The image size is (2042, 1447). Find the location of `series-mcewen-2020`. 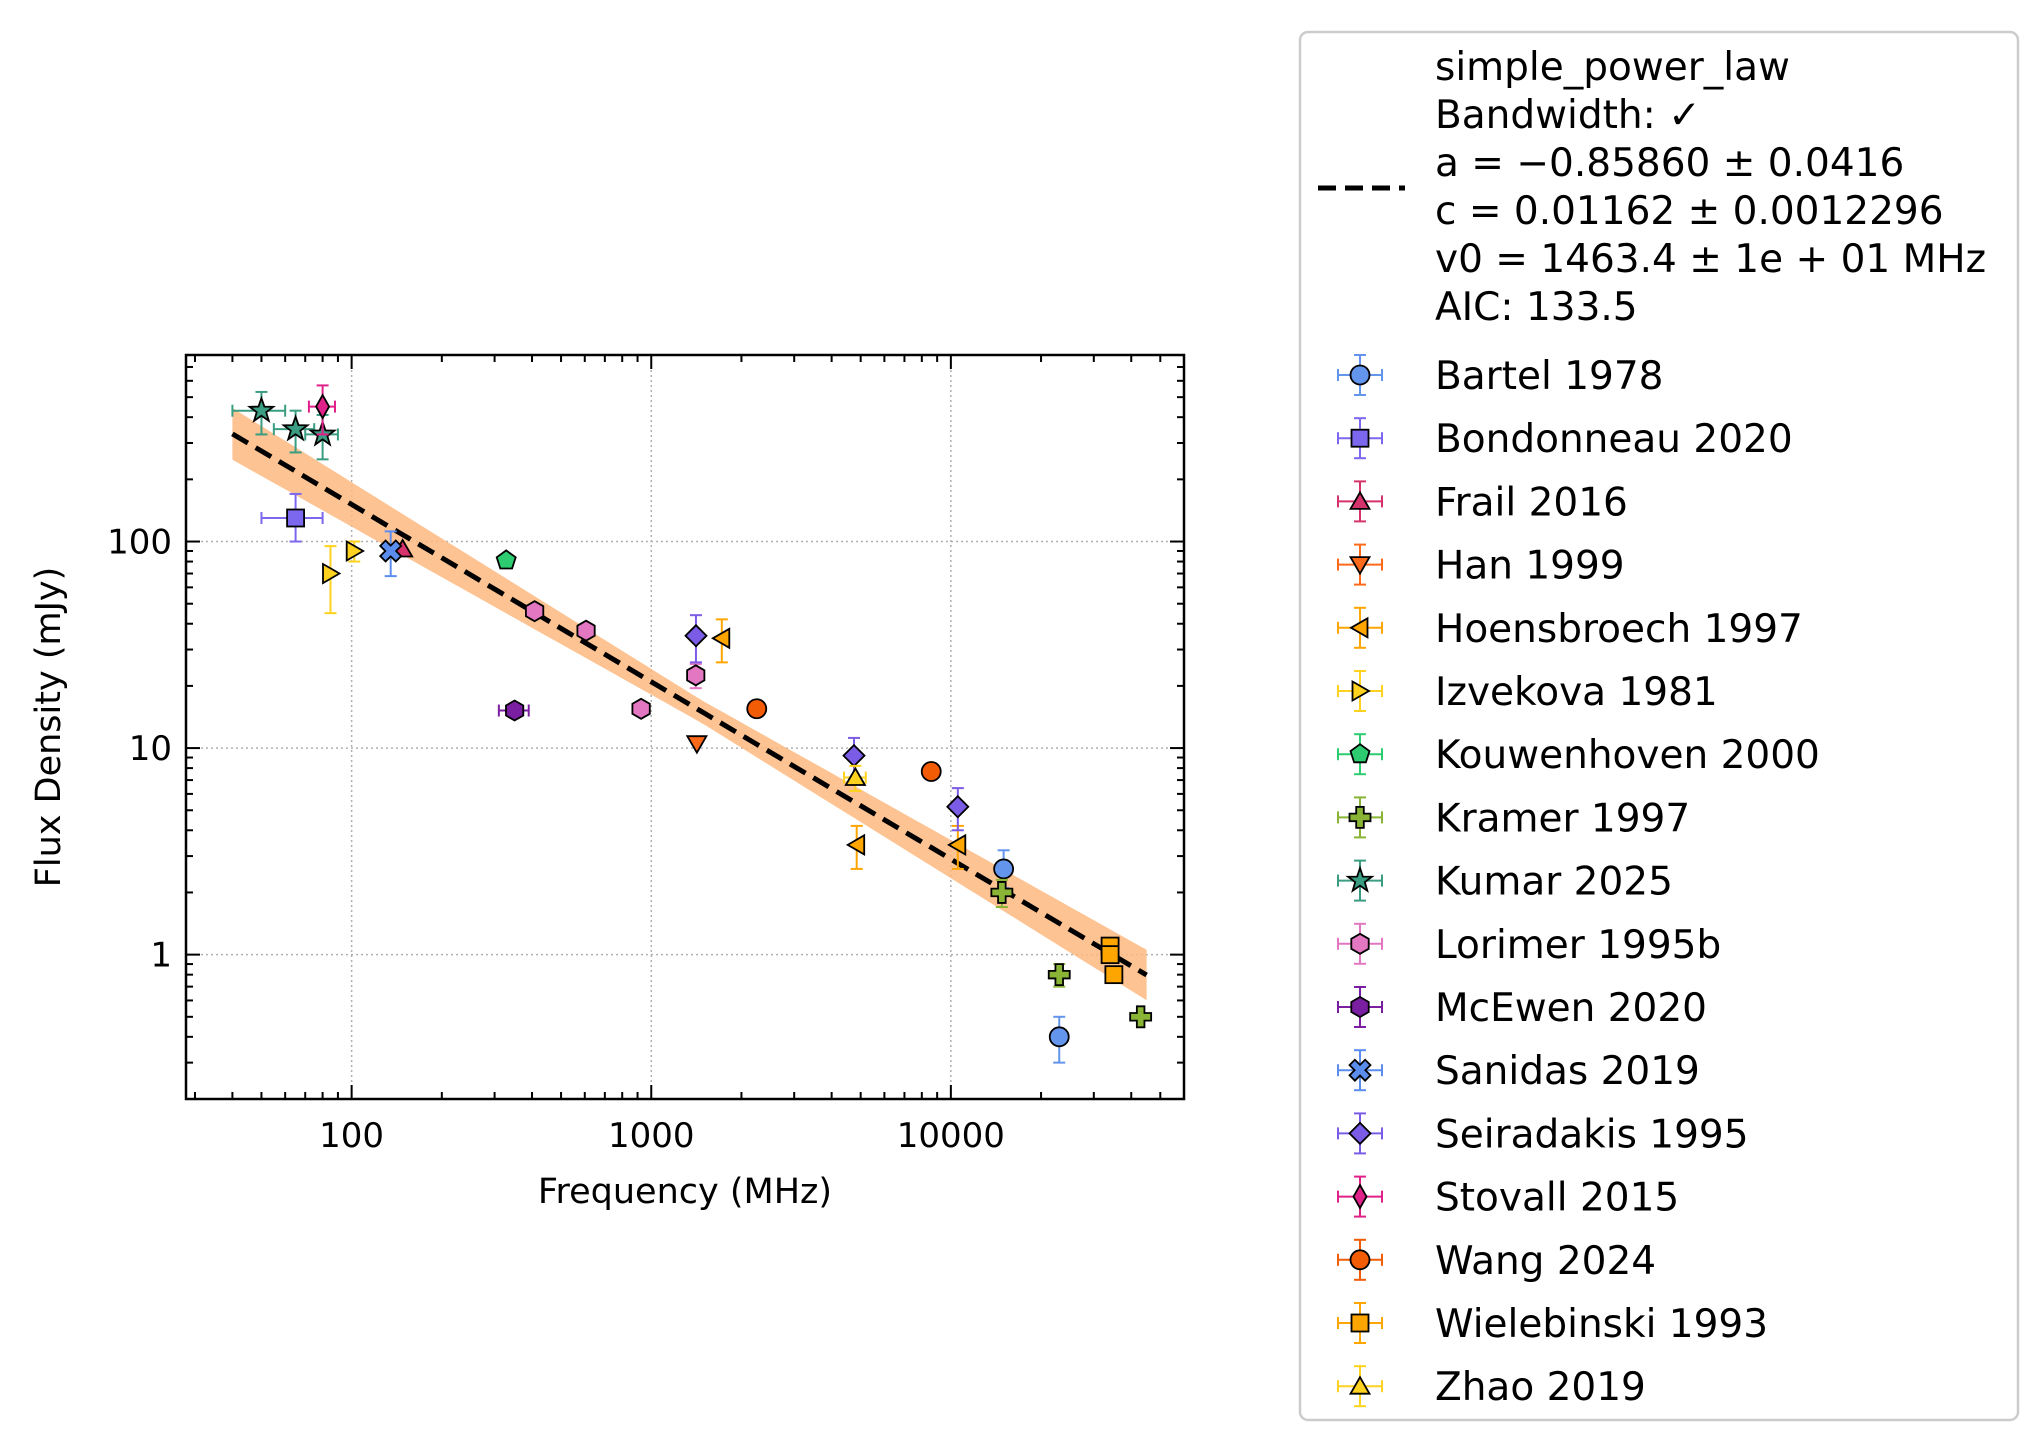

series-mcewen-2020 is located at coordinates (513, 710).